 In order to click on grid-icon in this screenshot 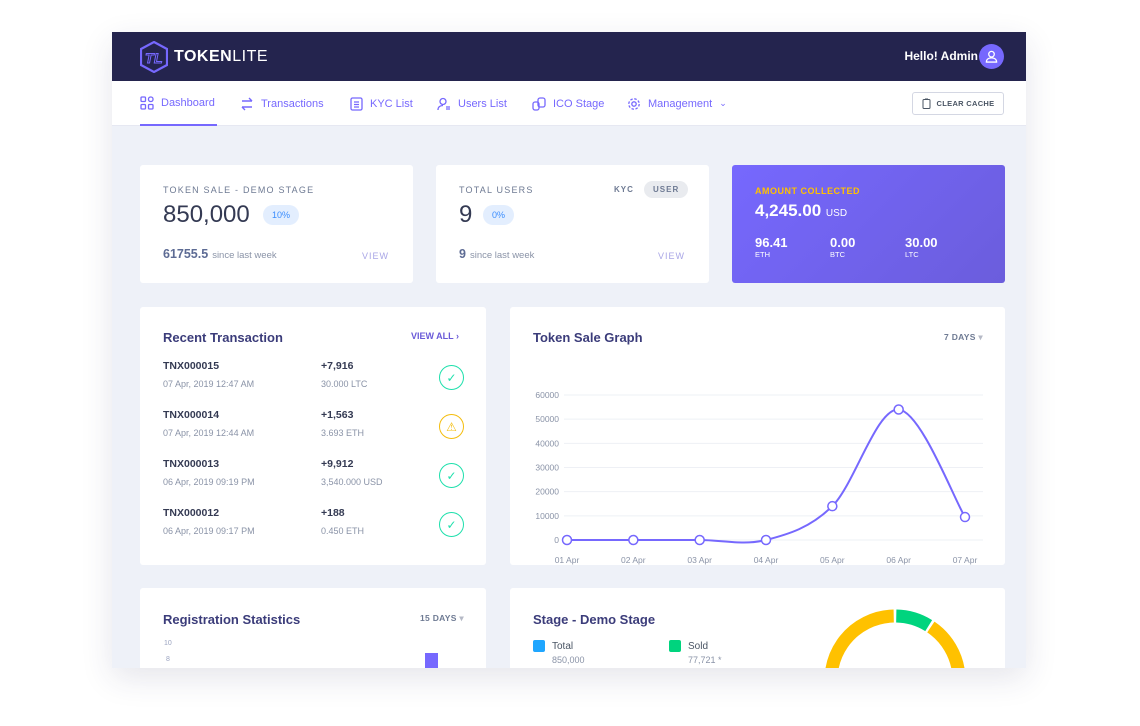, I will do `click(147, 102)`.